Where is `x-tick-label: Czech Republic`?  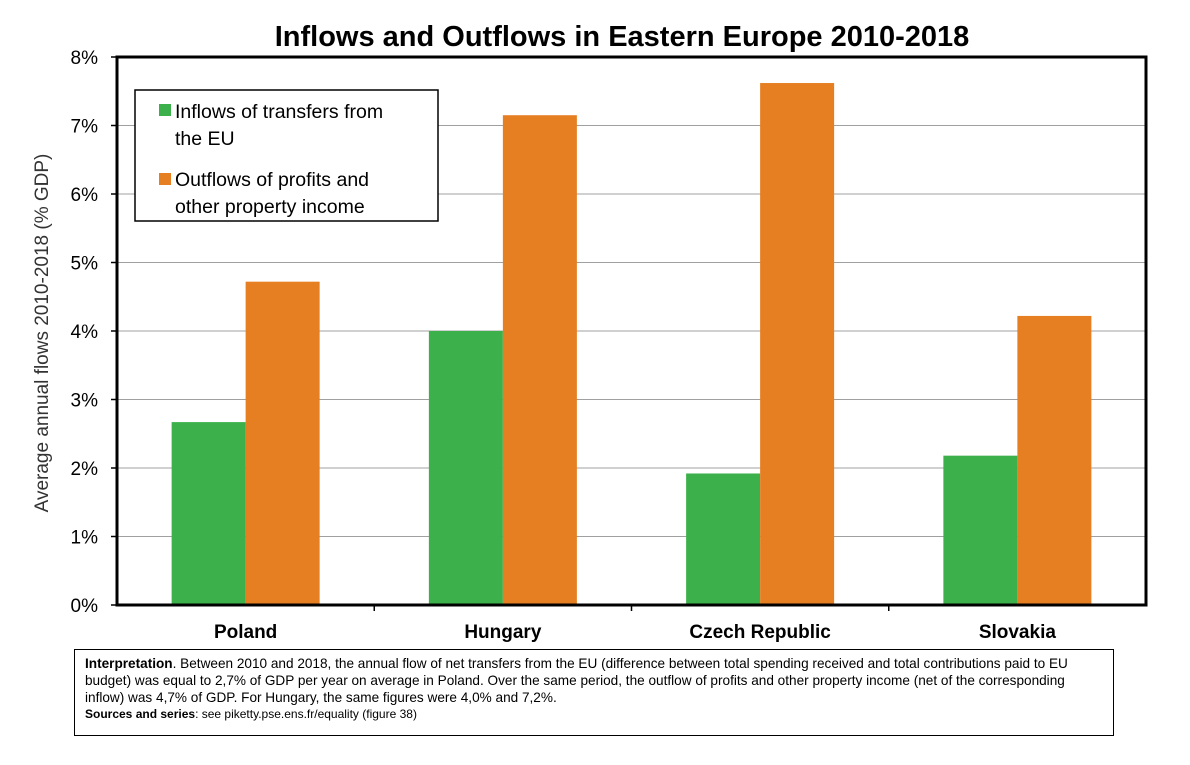 x-tick-label: Czech Republic is located at coordinates (760, 632).